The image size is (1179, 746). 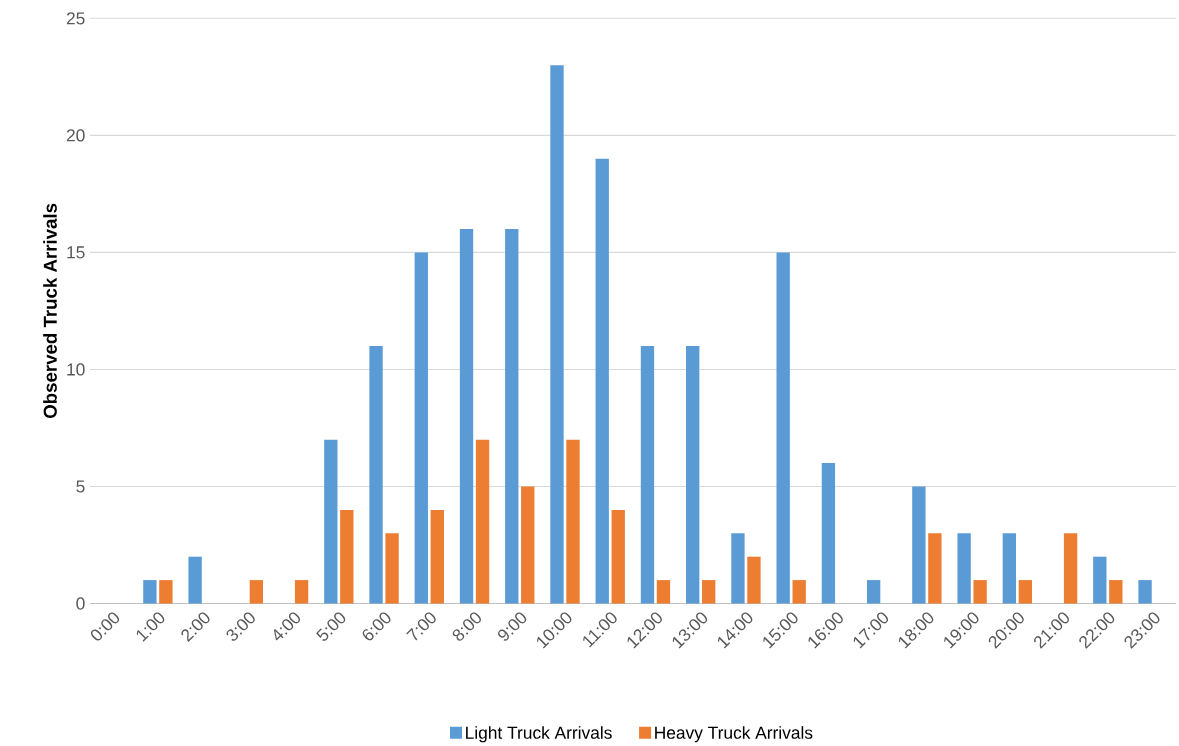 I want to click on y-tick-label: 0, so click(x=80, y=603).